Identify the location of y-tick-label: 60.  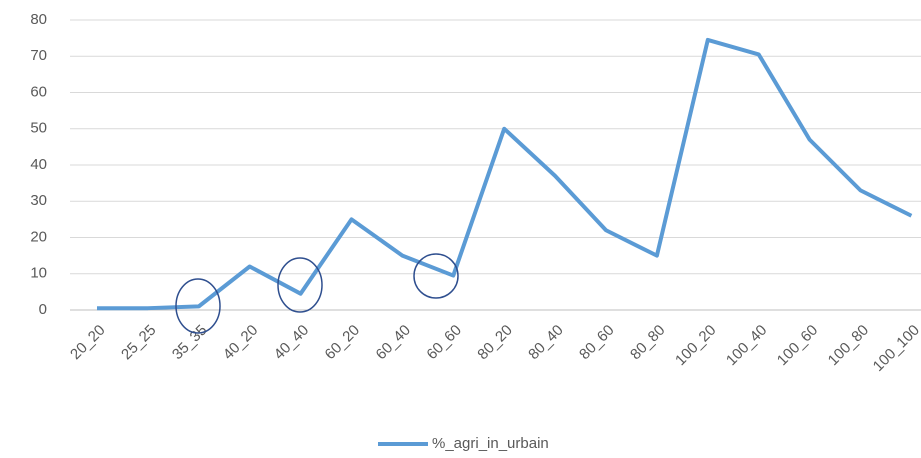
(38, 91).